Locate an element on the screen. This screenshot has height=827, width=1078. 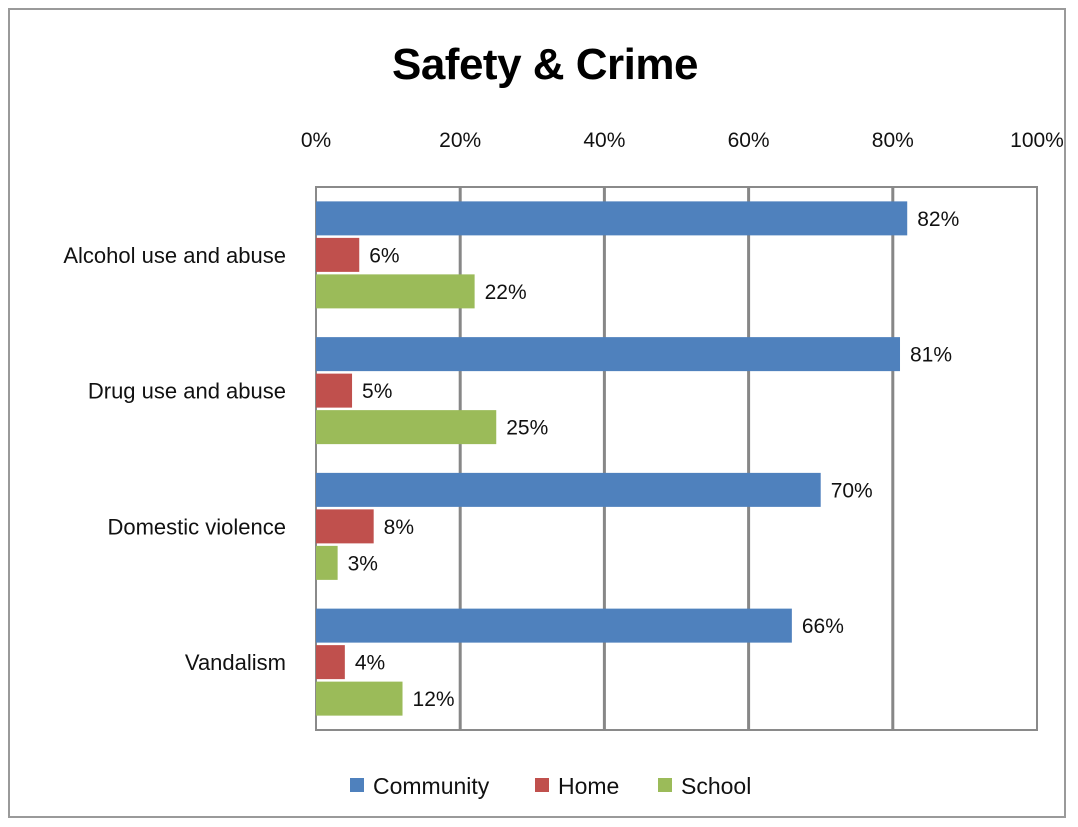
data-label-community-alcohol-use-and-abuse: 82% is located at coordinates (938, 219).